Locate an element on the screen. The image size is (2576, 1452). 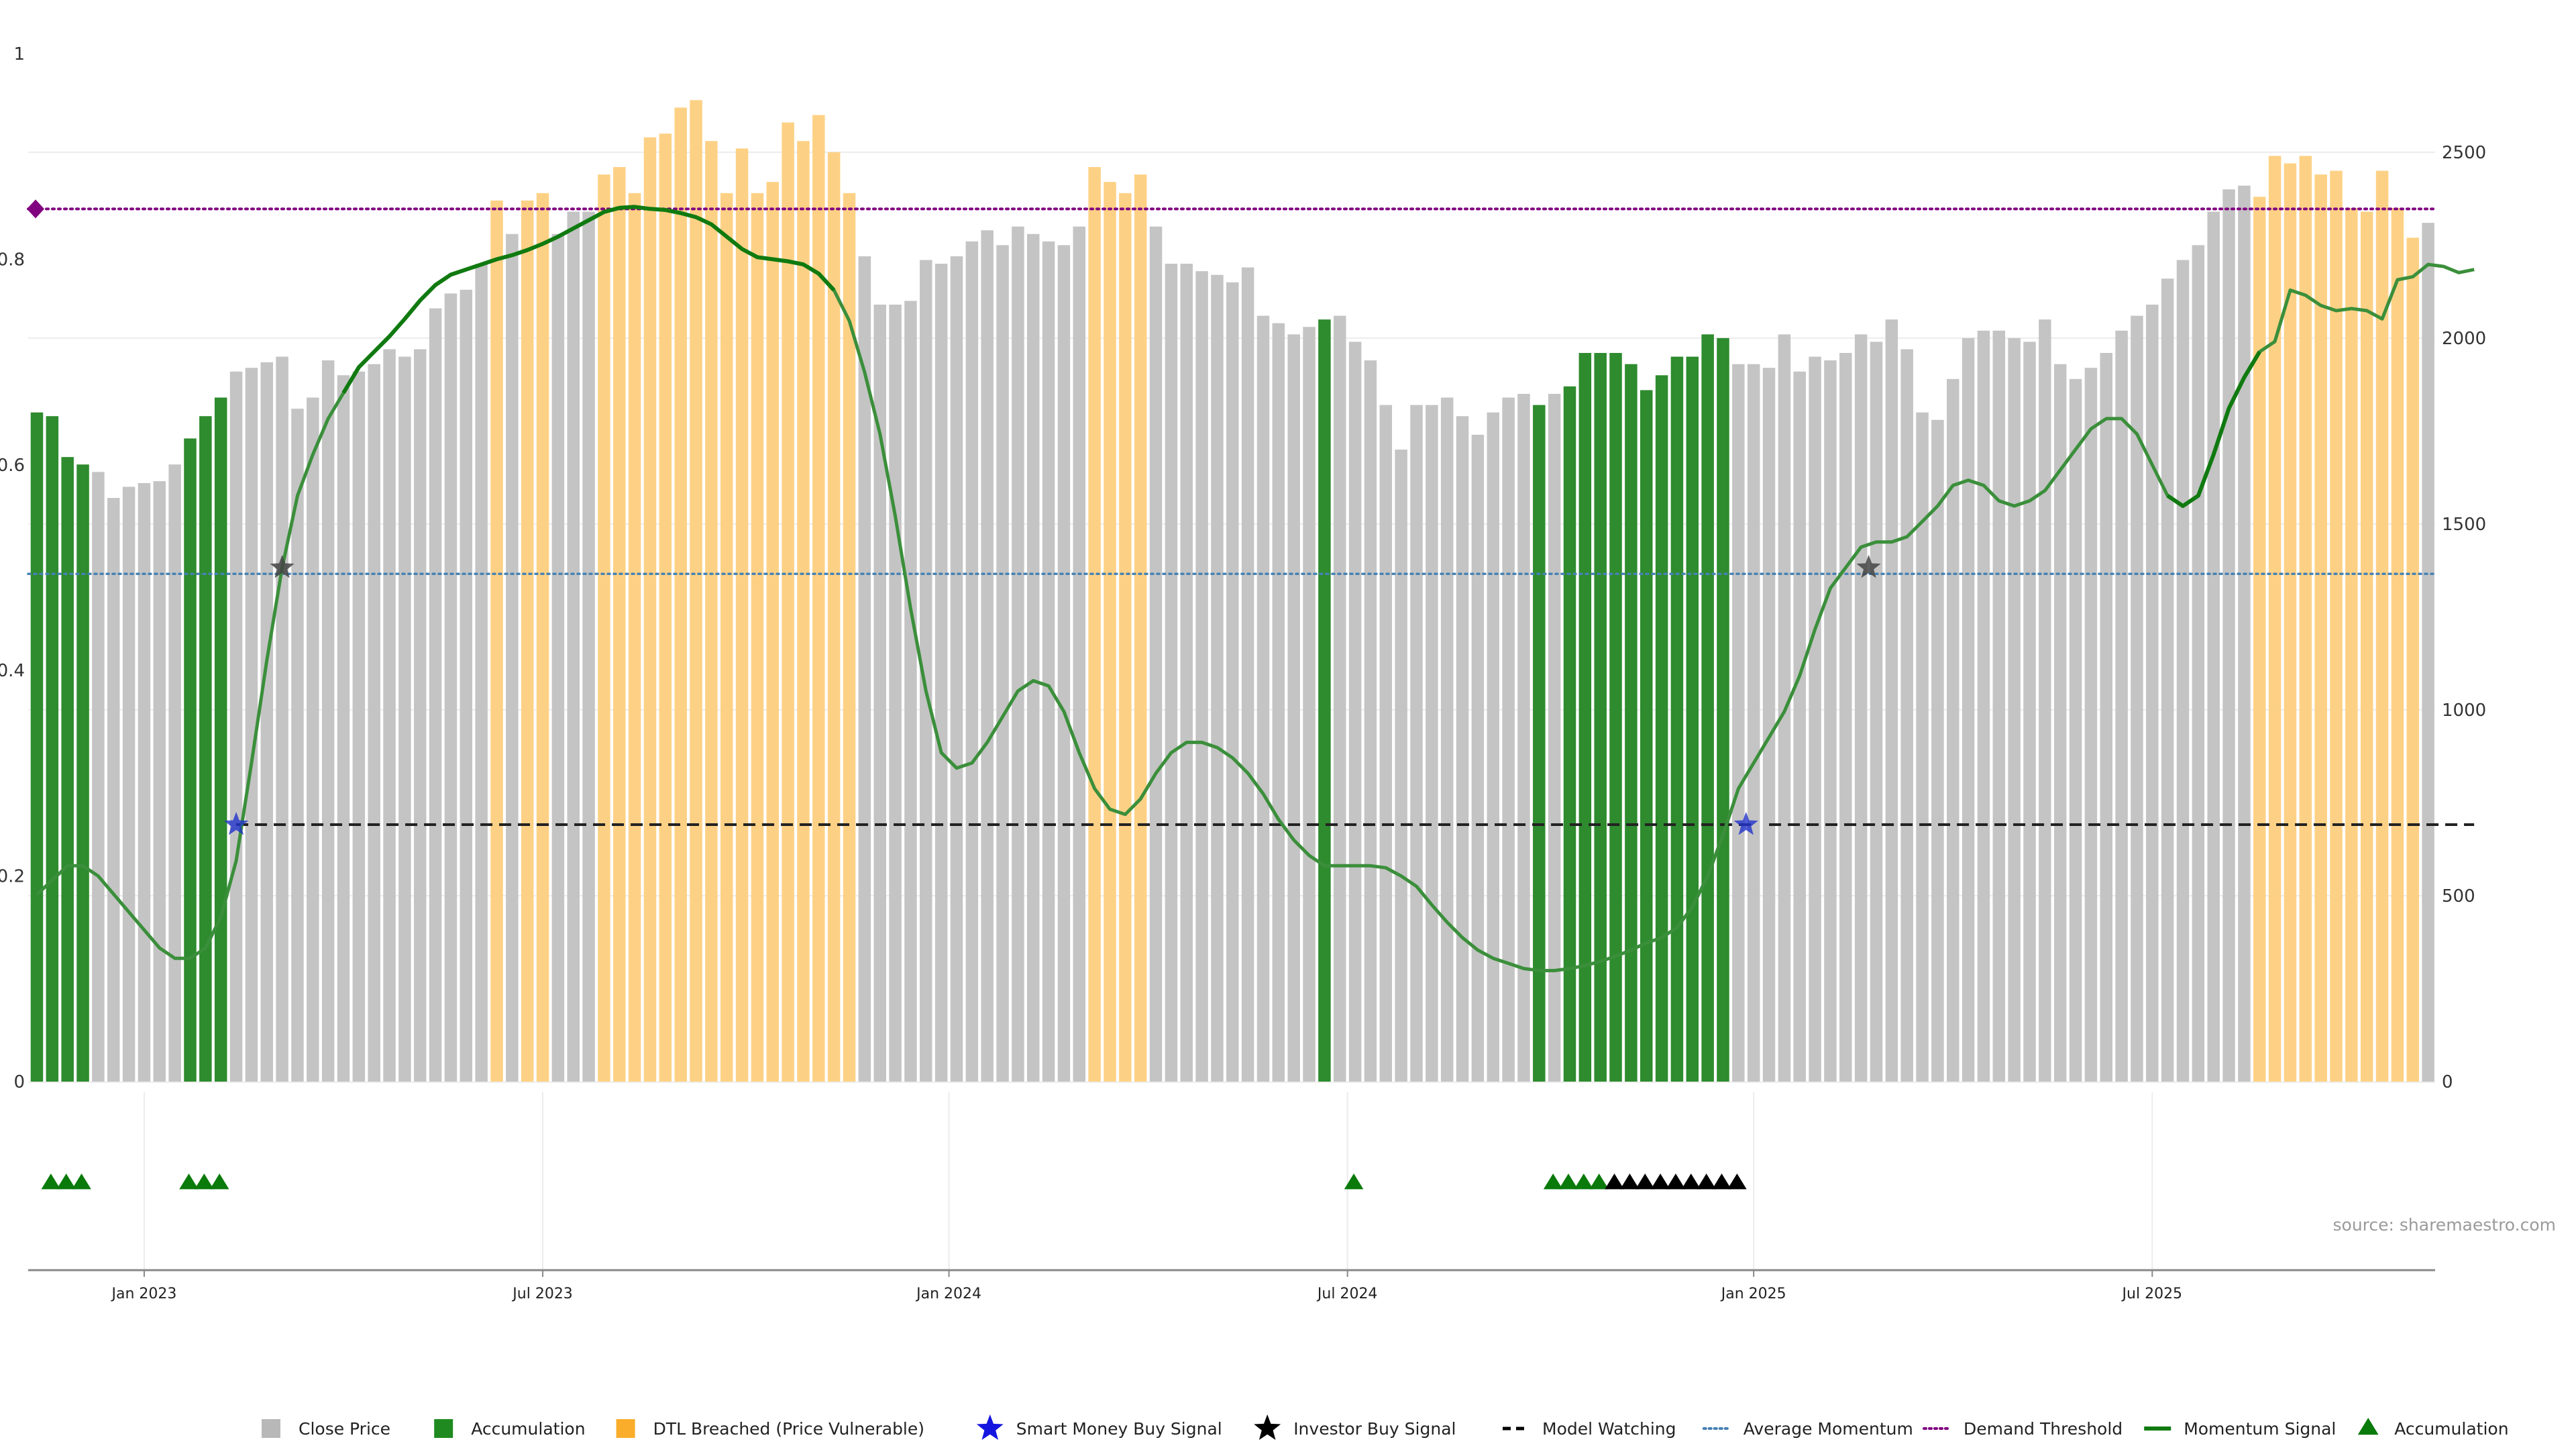
legend-item: Momentum Signal is located at coordinates (2240, 1429).